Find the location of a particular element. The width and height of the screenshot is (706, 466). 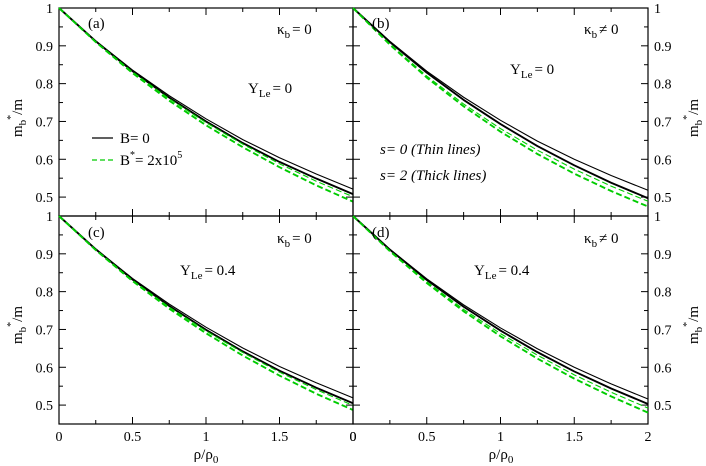

panel-a-ytick-label: 0.9 is located at coordinates (45, 47).